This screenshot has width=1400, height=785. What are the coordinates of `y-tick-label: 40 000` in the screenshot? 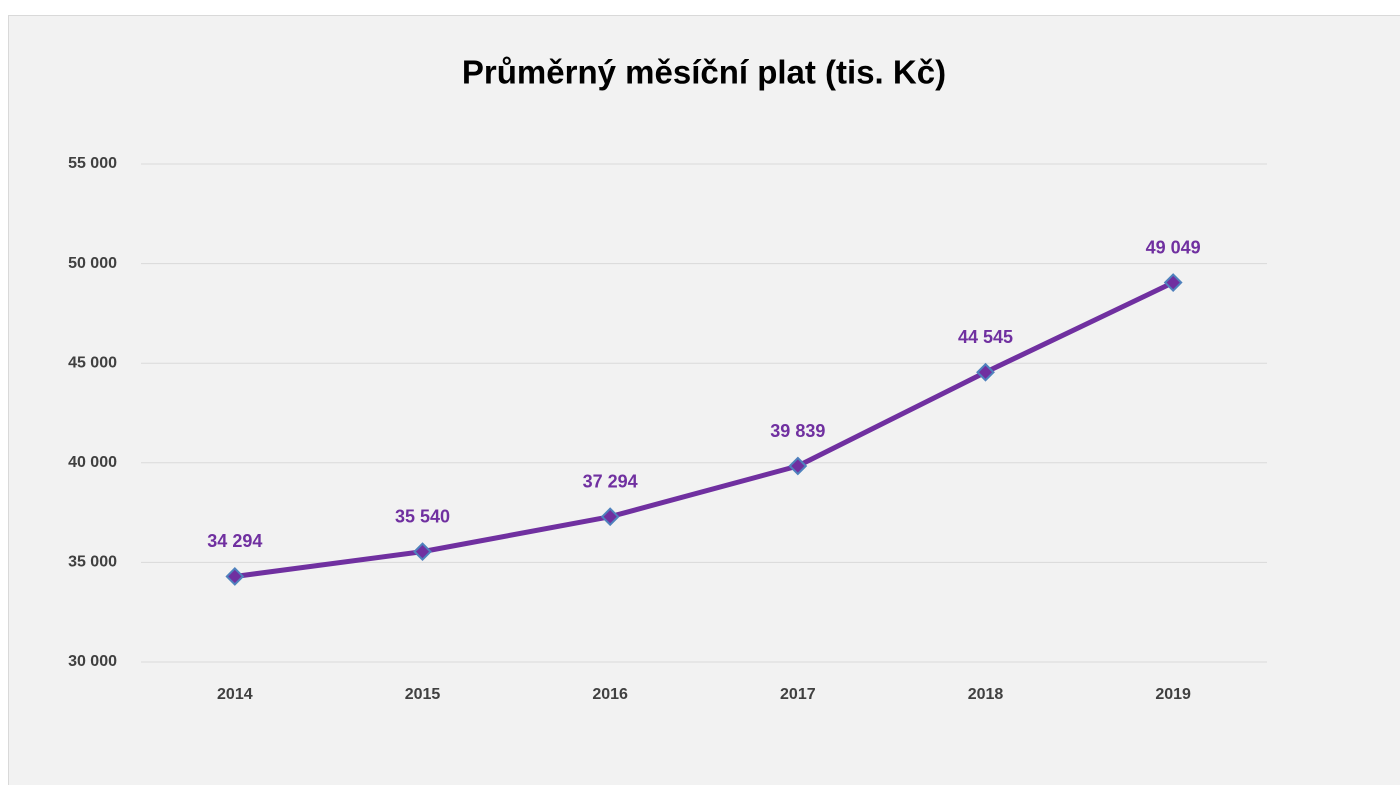 It's located at (92, 462).